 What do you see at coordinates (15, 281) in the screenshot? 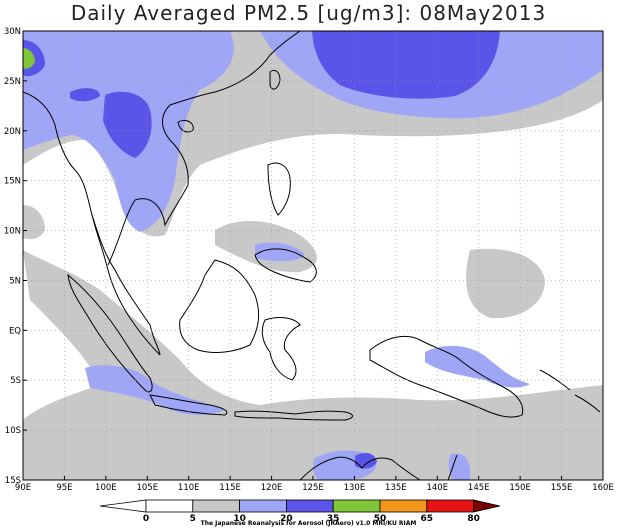
I see `lat-label: 5N` at bounding box center [15, 281].